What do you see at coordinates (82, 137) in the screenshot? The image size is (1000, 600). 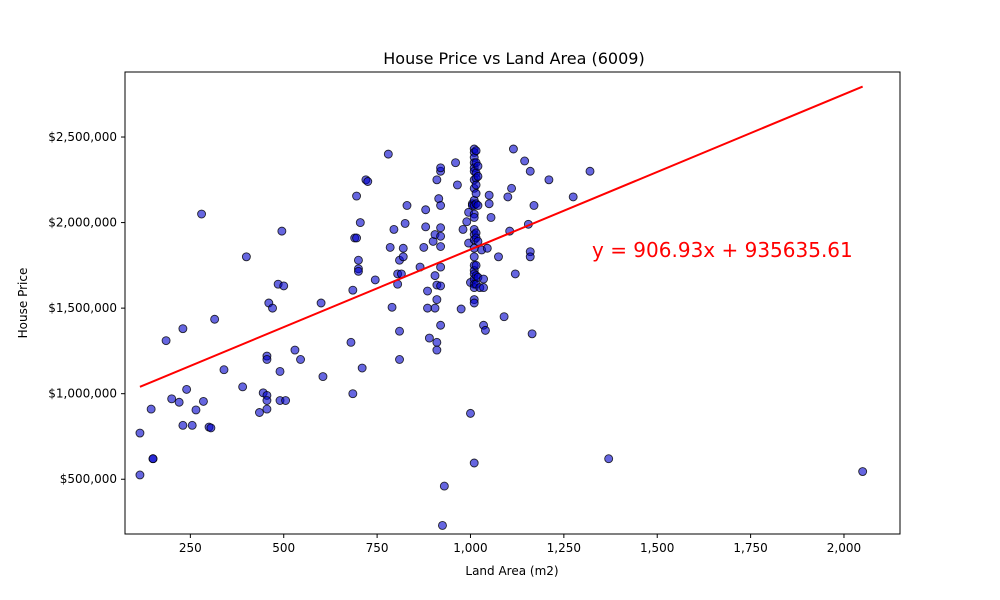 I see `y-tick-label: $2,500,000` at bounding box center [82, 137].